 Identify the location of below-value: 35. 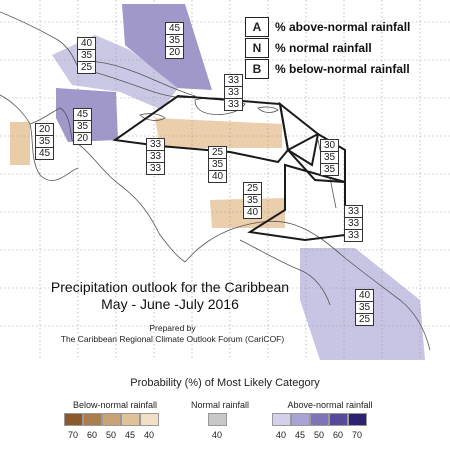
(329, 170).